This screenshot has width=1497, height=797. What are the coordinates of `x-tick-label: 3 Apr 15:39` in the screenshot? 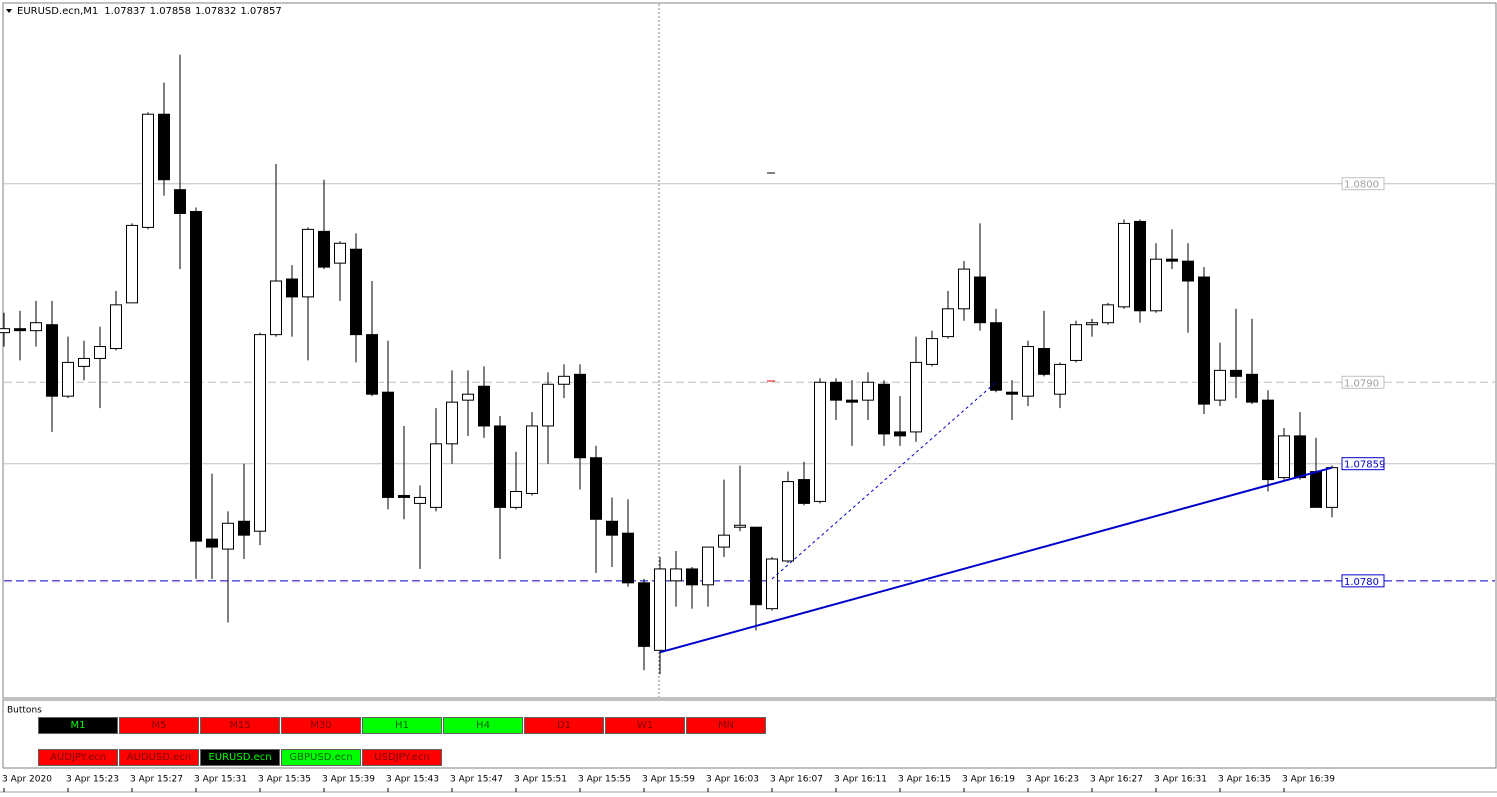 It's located at (348, 780).